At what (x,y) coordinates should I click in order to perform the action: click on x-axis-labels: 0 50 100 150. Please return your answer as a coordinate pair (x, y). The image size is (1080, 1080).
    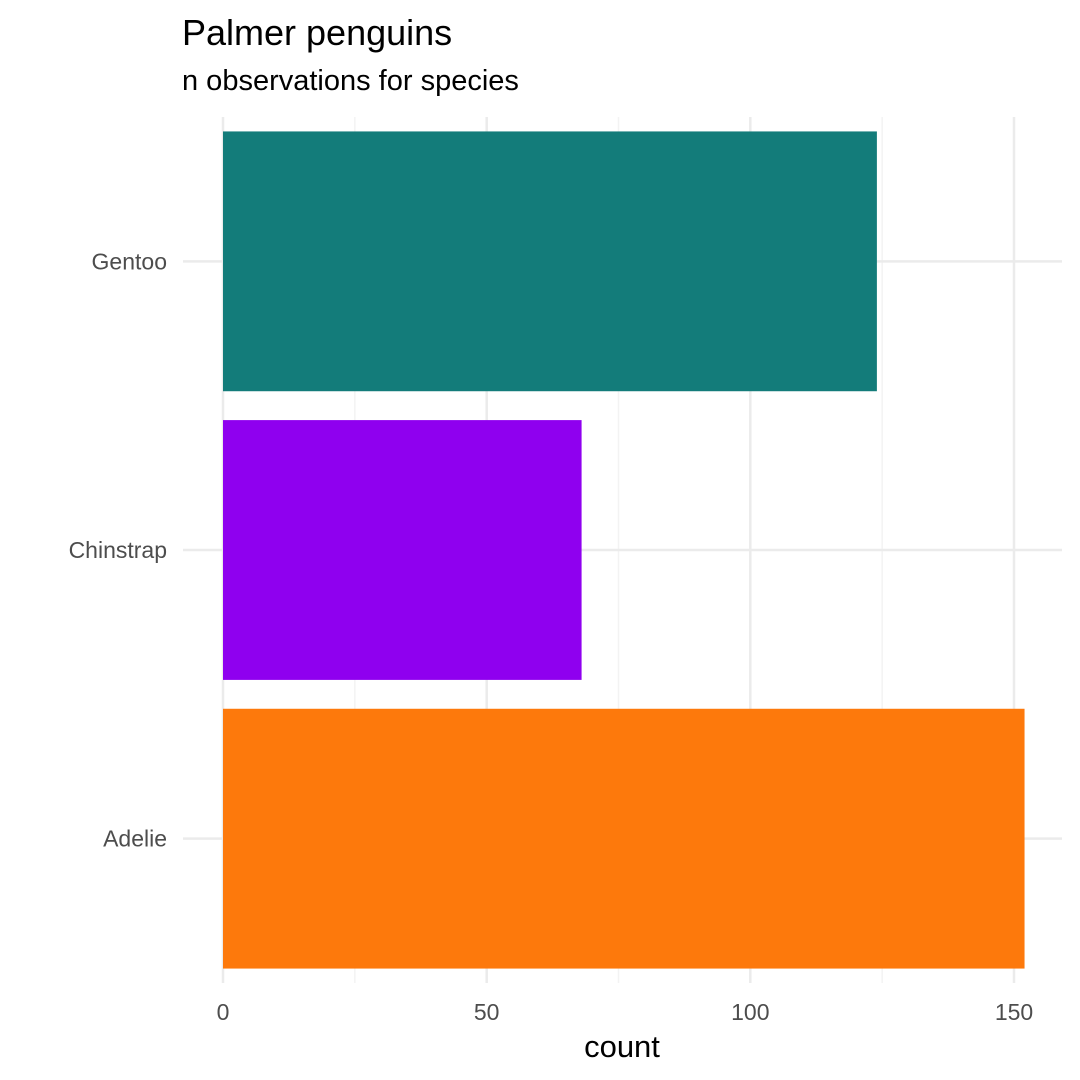
    Looking at the image, I should click on (625, 1012).